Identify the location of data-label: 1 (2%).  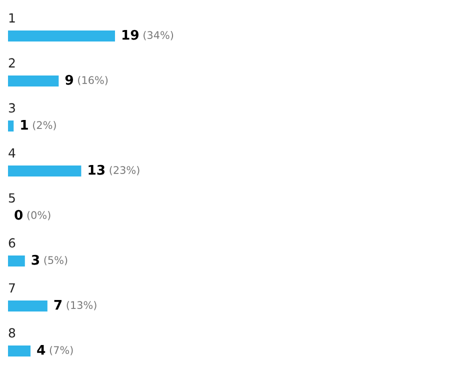
(38, 125).